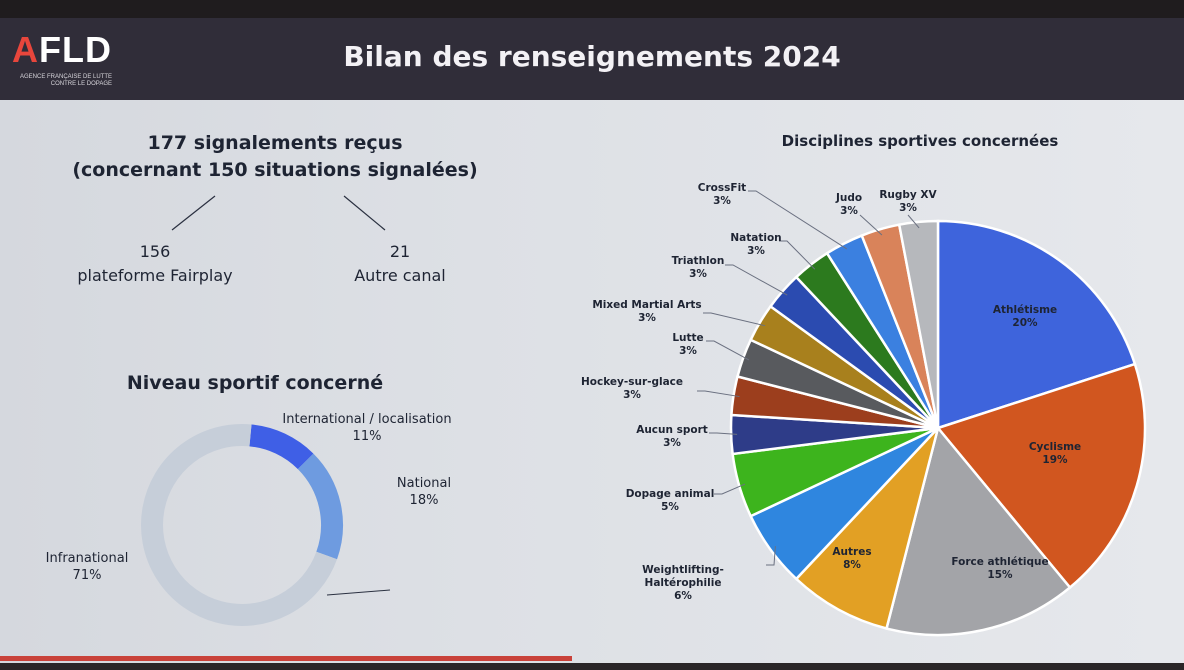  What do you see at coordinates (592, 10) in the screenshot?
I see `screen-top-edge` at bounding box center [592, 10].